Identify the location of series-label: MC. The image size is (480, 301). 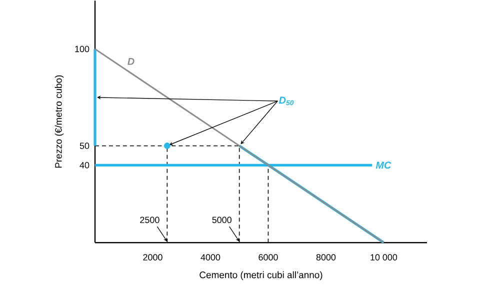
(384, 165).